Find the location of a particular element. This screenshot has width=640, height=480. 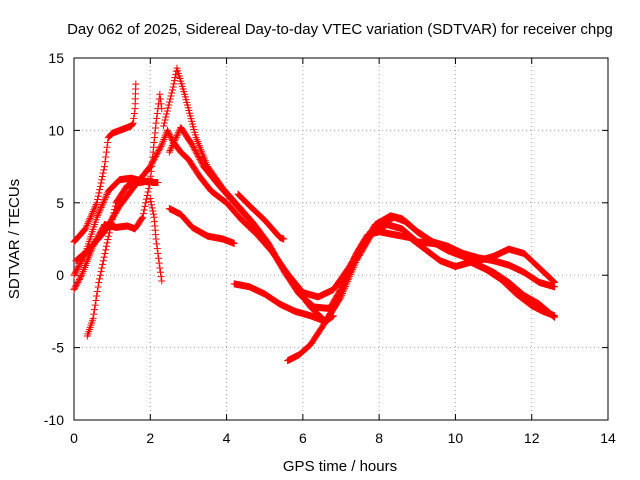

y-tick-label: -5 is located at coordinates (58, 348).